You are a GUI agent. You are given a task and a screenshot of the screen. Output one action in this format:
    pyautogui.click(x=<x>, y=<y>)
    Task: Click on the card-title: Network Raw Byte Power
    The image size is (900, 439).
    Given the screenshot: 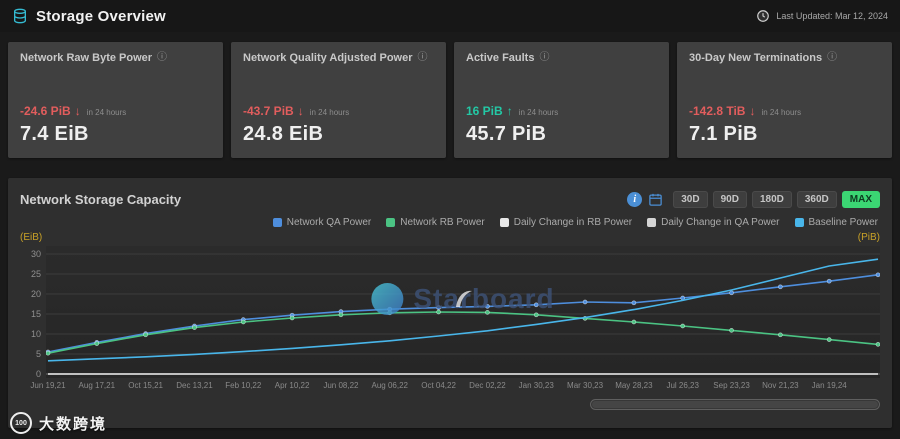 What is the action you would take?
    pyautogui.click(x=86, y=58)
    